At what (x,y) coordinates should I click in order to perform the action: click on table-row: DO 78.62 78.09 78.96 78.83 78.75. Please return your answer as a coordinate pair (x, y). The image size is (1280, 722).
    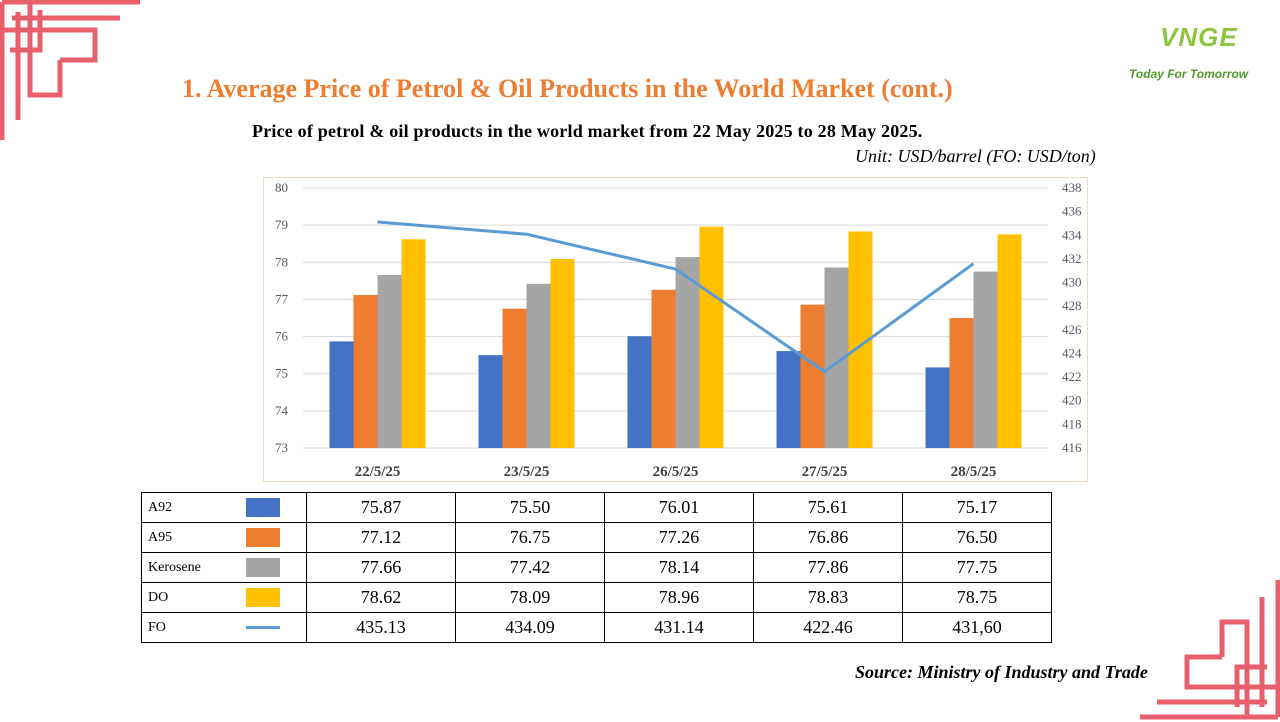
    Looking at the image, I should click on (596, 597).